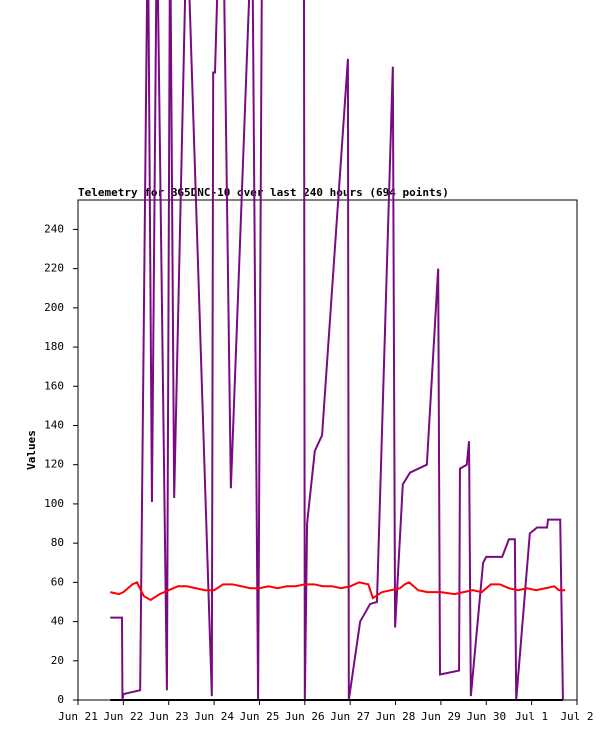 The height and width of the screenshot is (741, 615). I want to click on x-tick-label: Jun 27, so click(350, 716).